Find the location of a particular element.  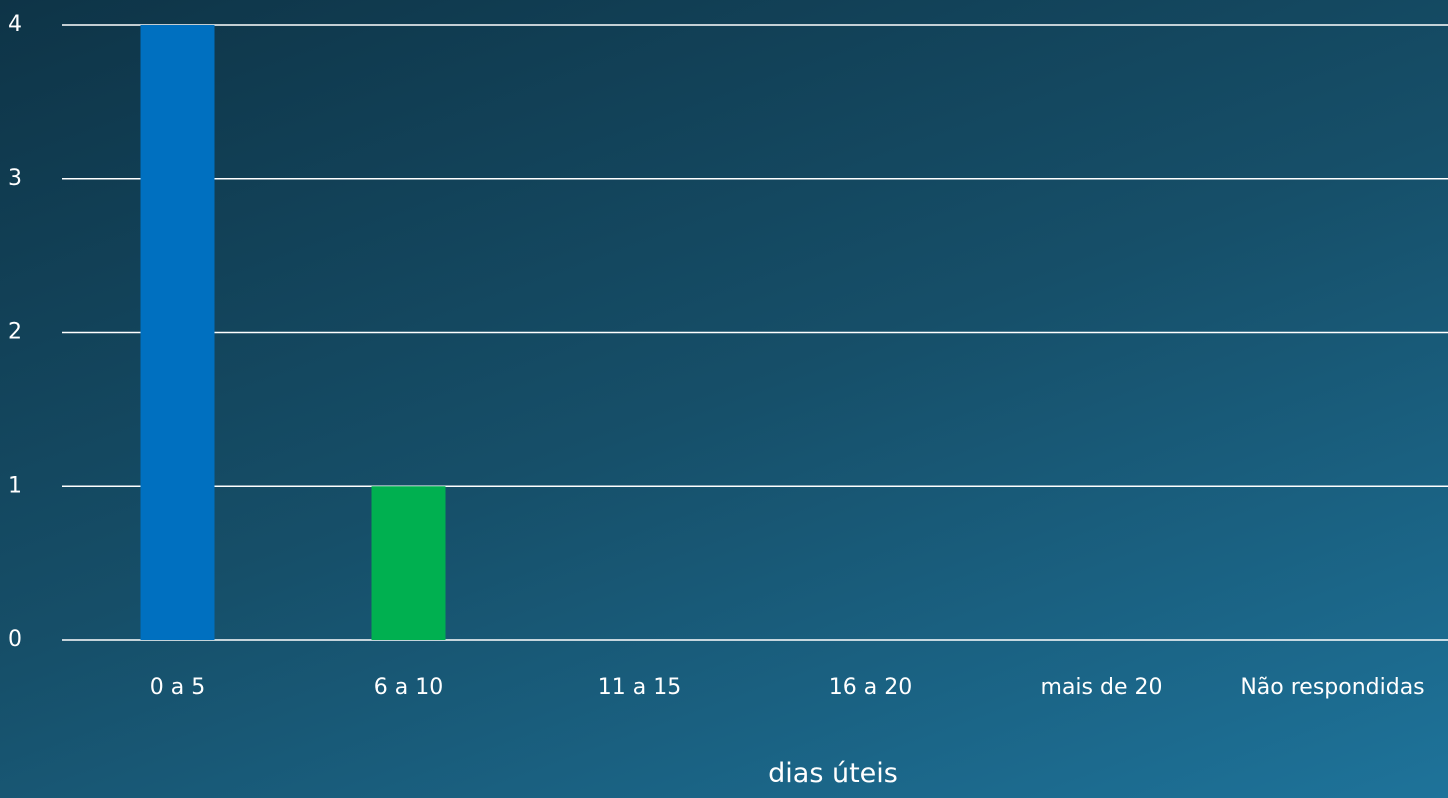

x-tick-label: 11 a 15 is located at coordinates (639, 687).